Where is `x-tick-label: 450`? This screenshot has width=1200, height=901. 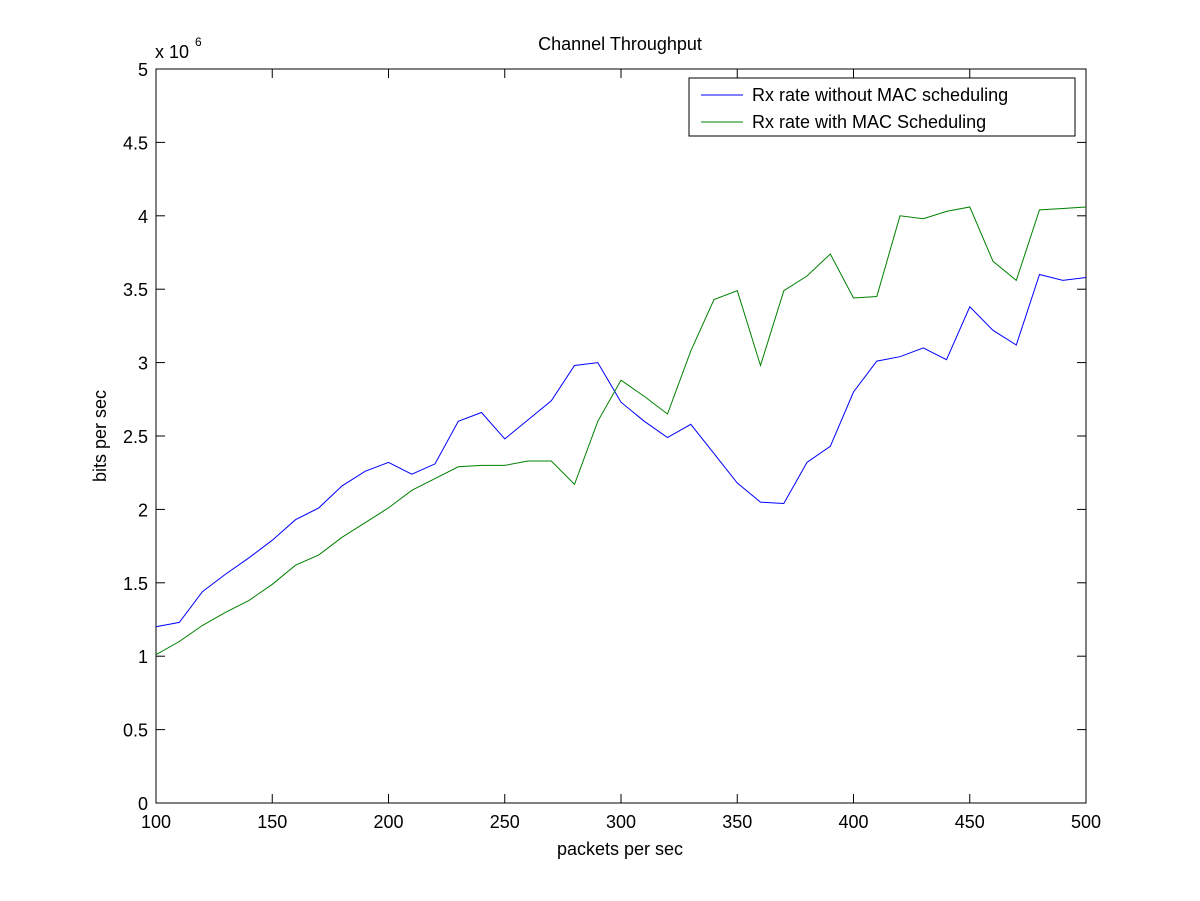
x-tick-label: 450 is located at coordinates (970, 822).